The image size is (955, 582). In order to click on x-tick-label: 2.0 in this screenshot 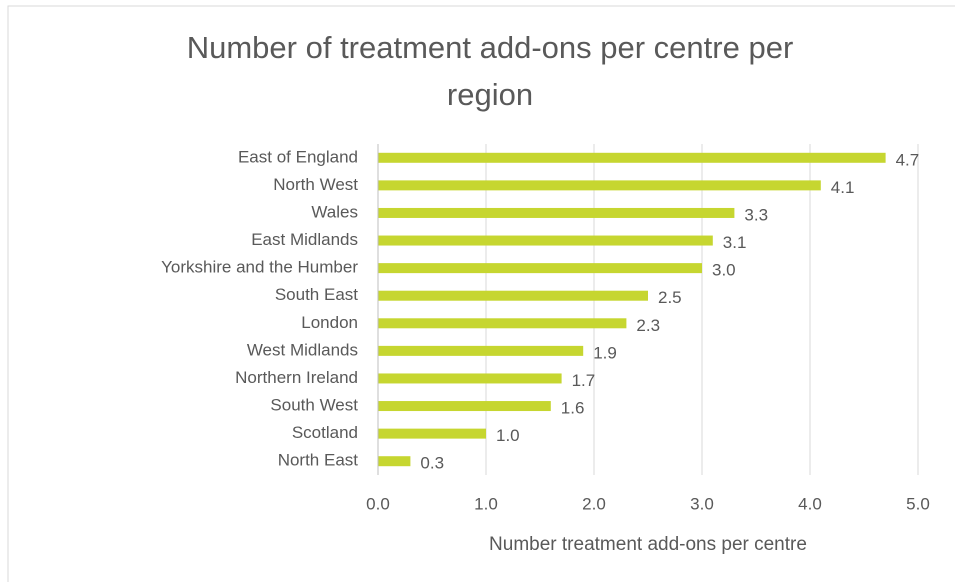, I will do `click(594, 503)`.